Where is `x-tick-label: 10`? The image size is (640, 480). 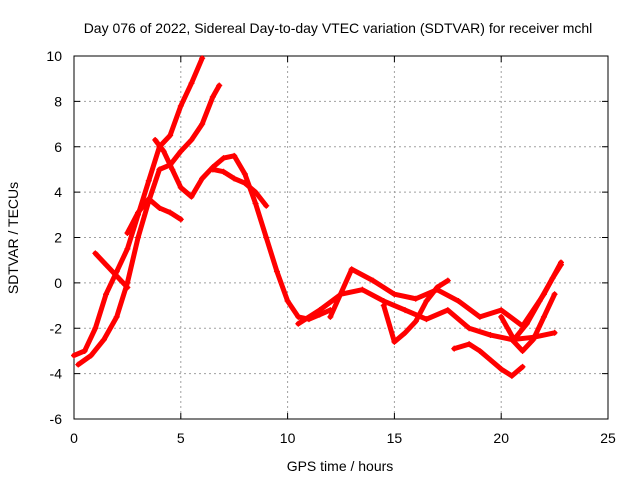 x-tick-label: 10 is located at coordinates (288, 438).